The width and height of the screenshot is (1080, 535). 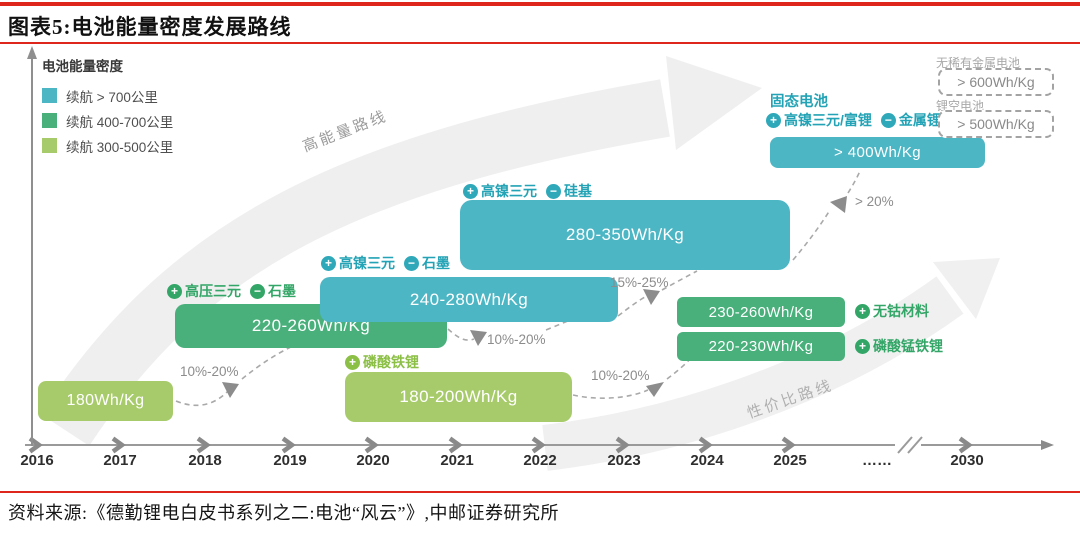 What do you see at coordinates (901, 311) in the screenshot?
I see `material-label: 无钴材料` at bounding box center [901, 311].